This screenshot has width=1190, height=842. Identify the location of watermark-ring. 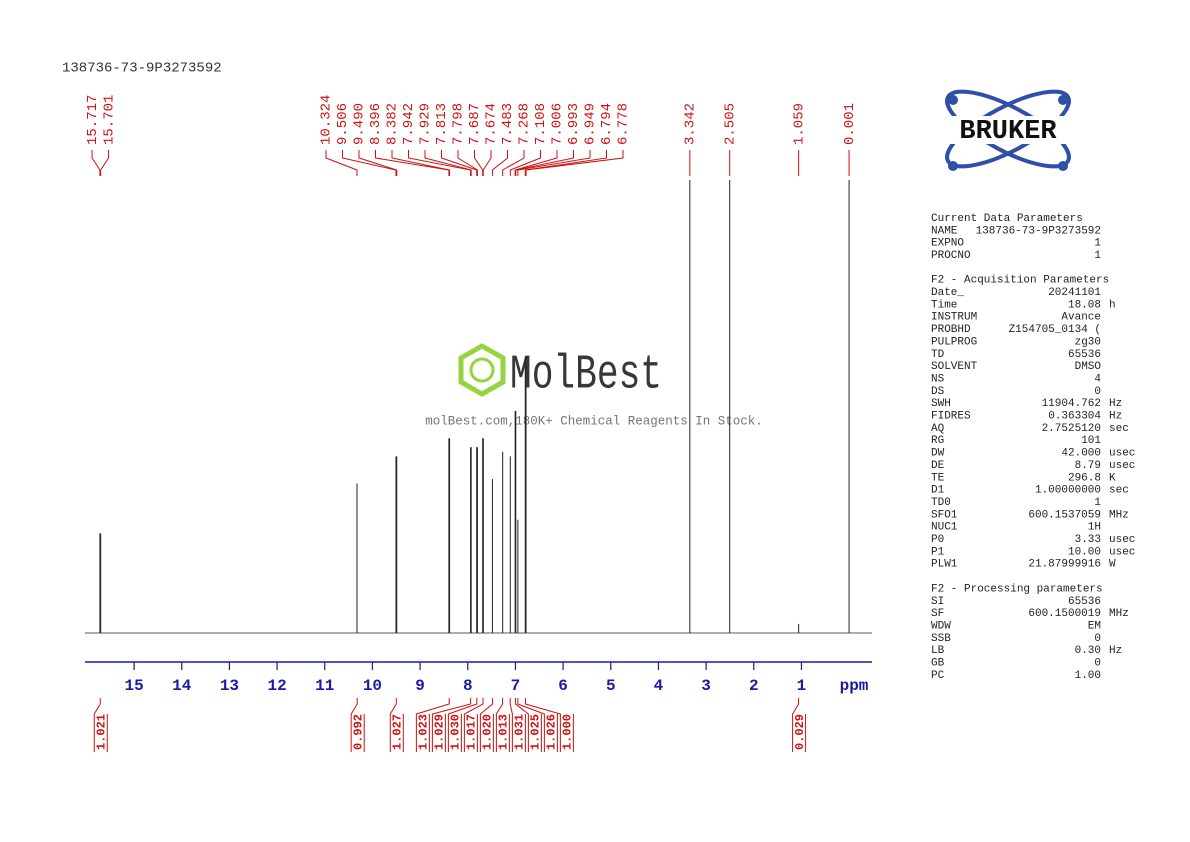
(482, 370).